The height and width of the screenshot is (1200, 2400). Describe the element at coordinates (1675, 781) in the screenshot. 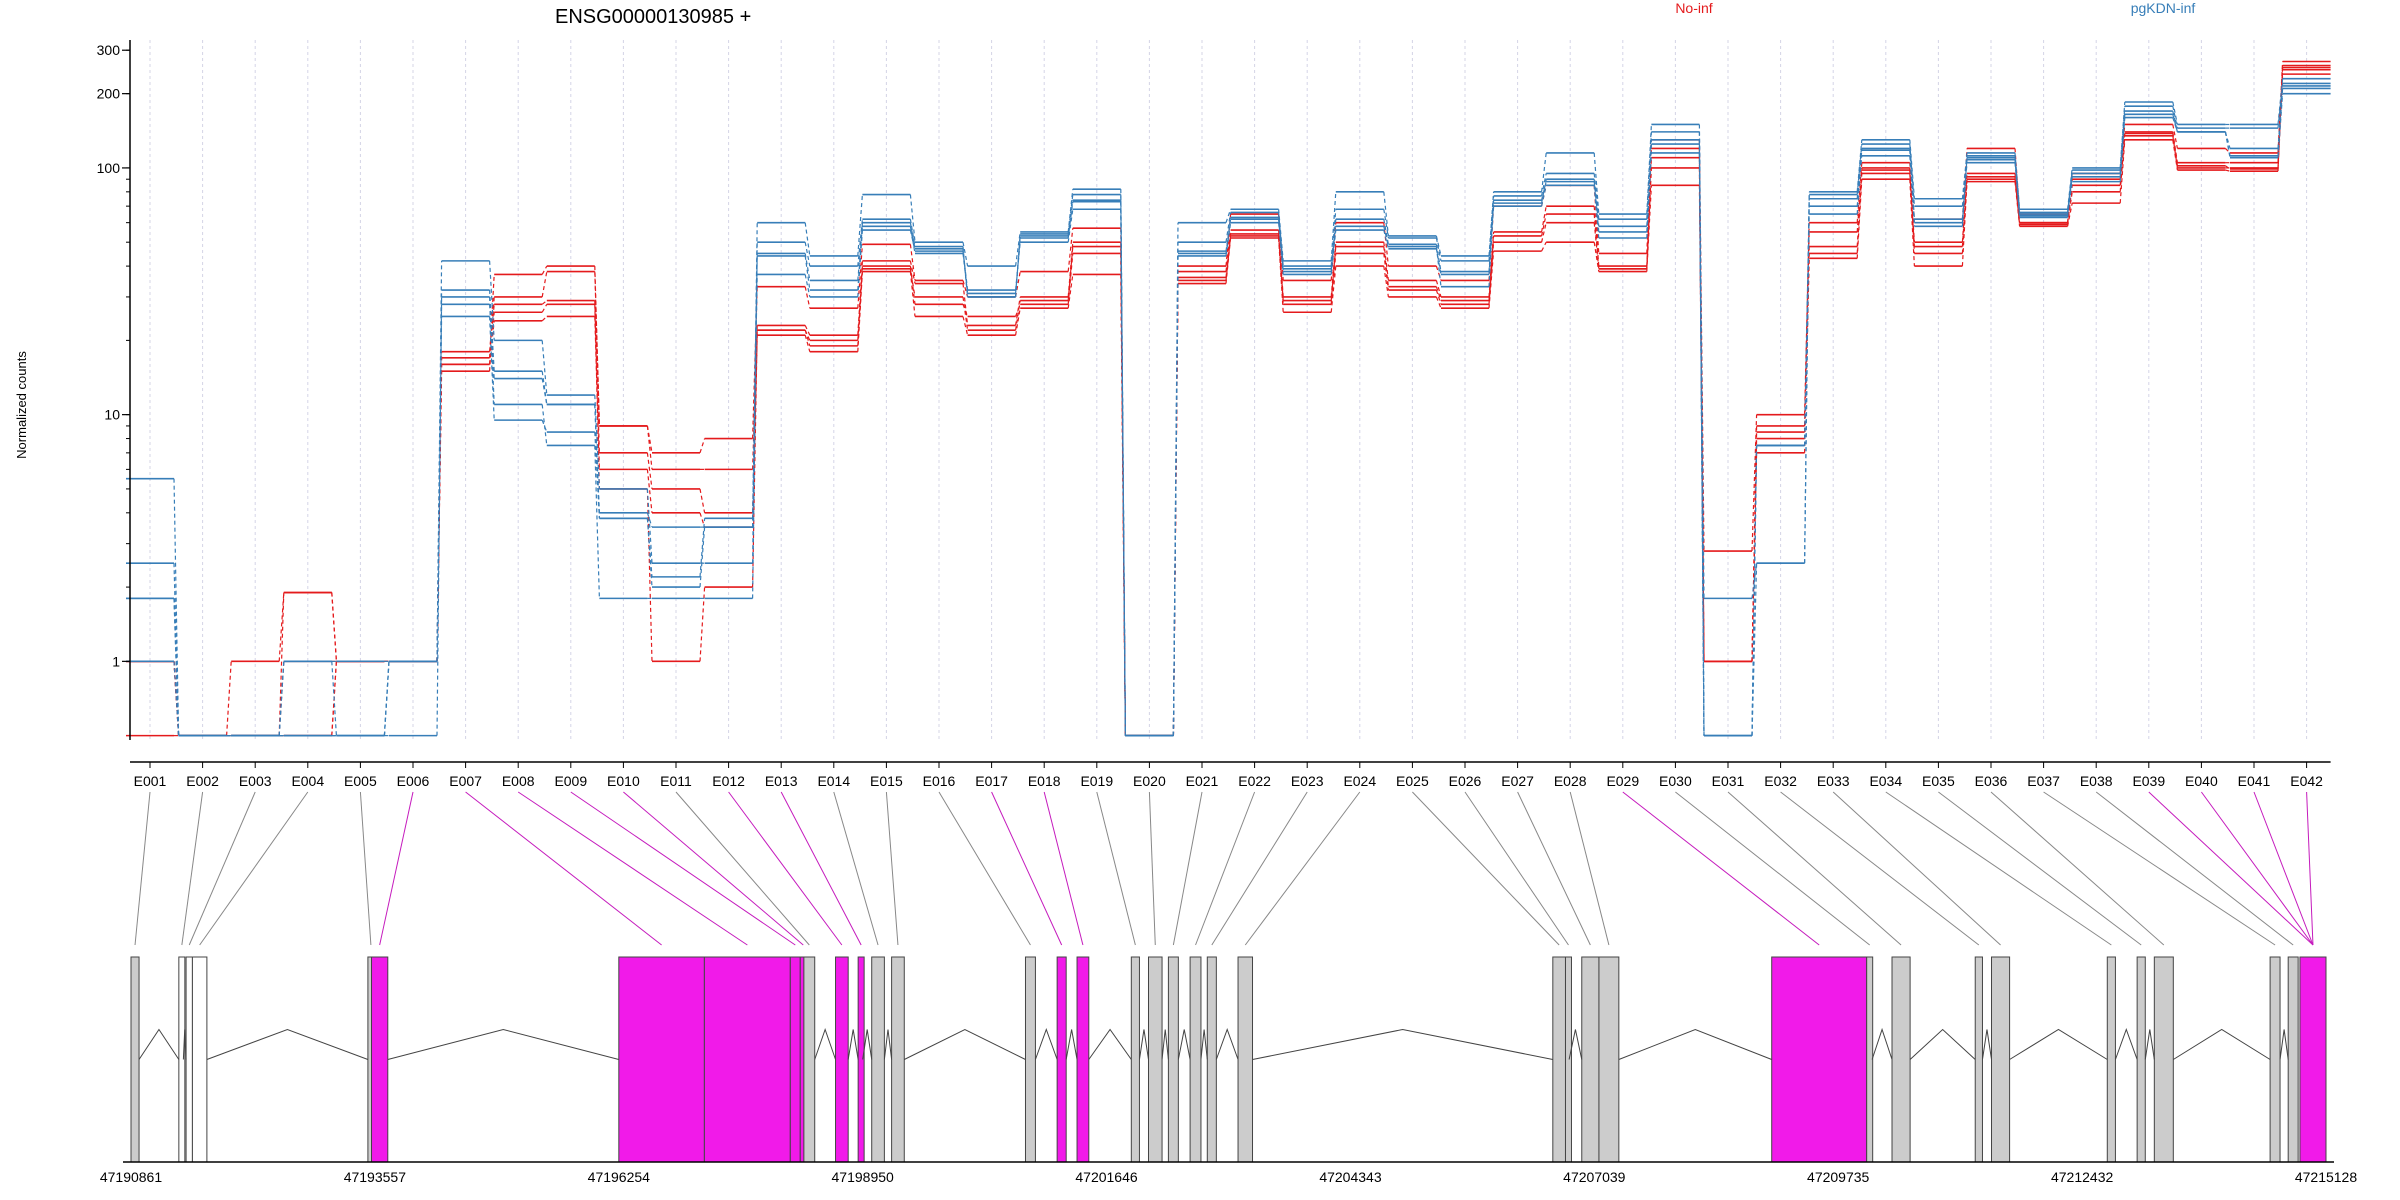

I see `x-tick-label: E030` at that location.